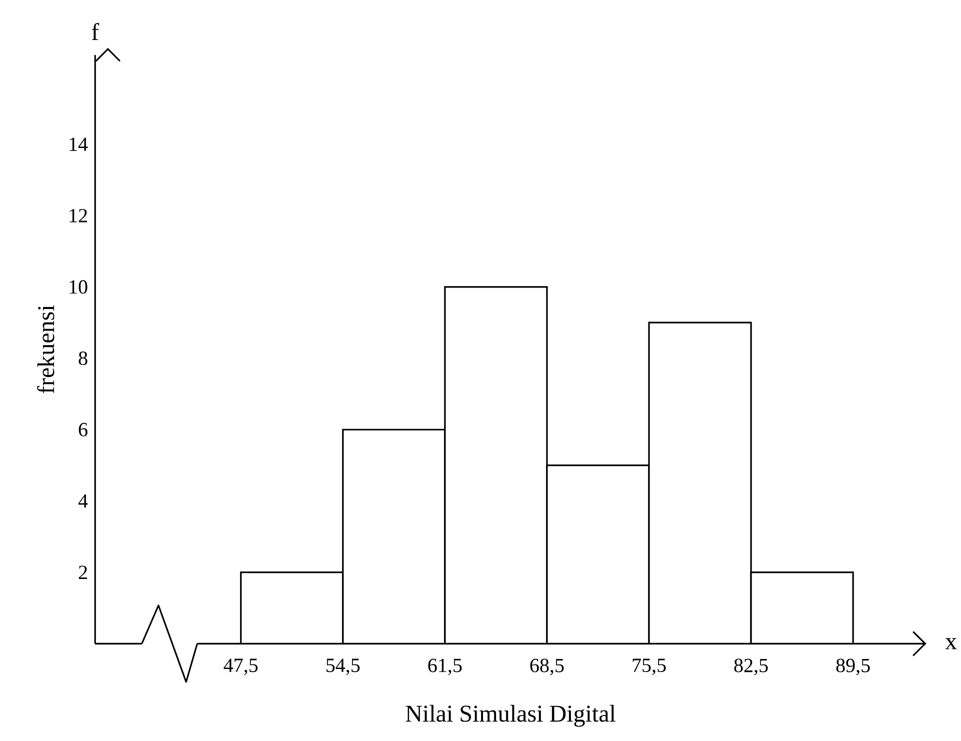  What do you see at coordinates (83, 359) in the screenshot?
I see `y-tick-label: 8` at bounding box center [83, 359].